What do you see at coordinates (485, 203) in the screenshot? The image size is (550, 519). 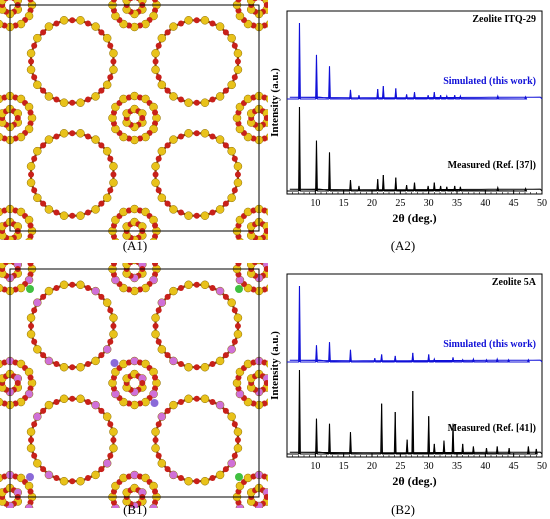 I see `x-tick-label: 40` at bounding box center [485, 203].